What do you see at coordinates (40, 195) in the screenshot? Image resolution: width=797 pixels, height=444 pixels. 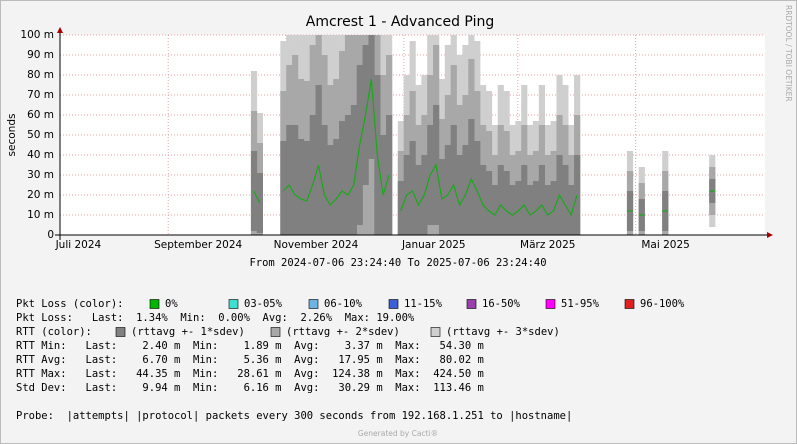 I see `y-tick-label: 20 m` at bounding box center [40, 195].